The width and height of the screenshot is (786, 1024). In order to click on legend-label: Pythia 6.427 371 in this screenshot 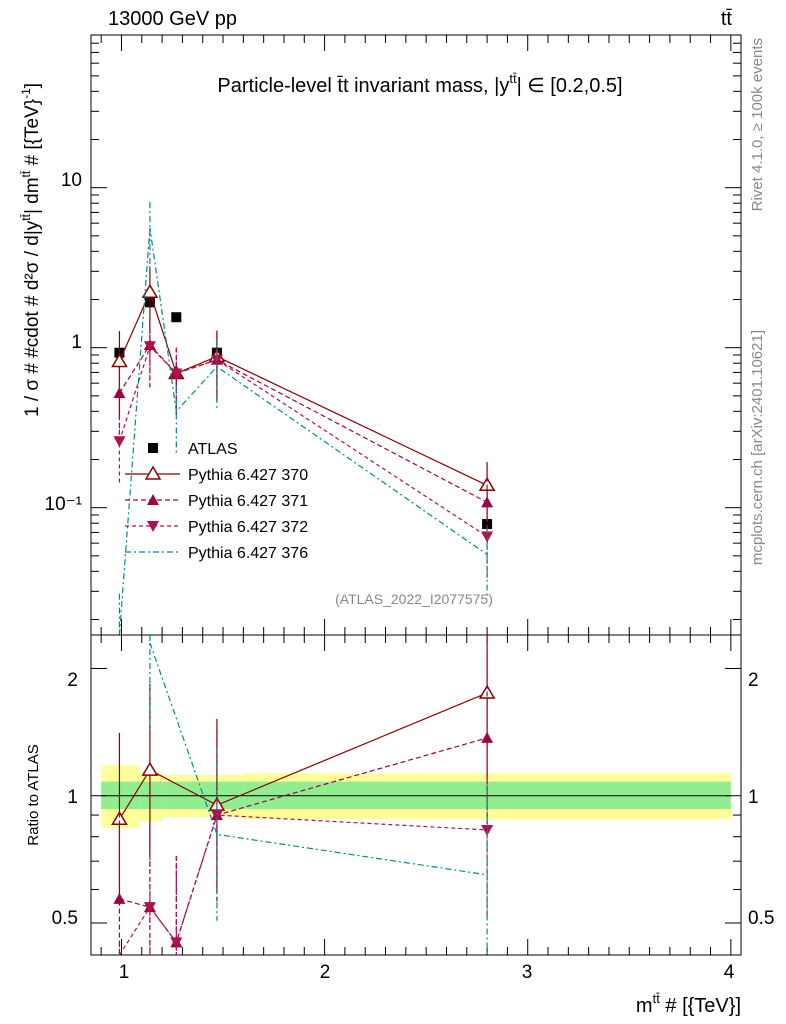, I will do `click(248, 501)`.